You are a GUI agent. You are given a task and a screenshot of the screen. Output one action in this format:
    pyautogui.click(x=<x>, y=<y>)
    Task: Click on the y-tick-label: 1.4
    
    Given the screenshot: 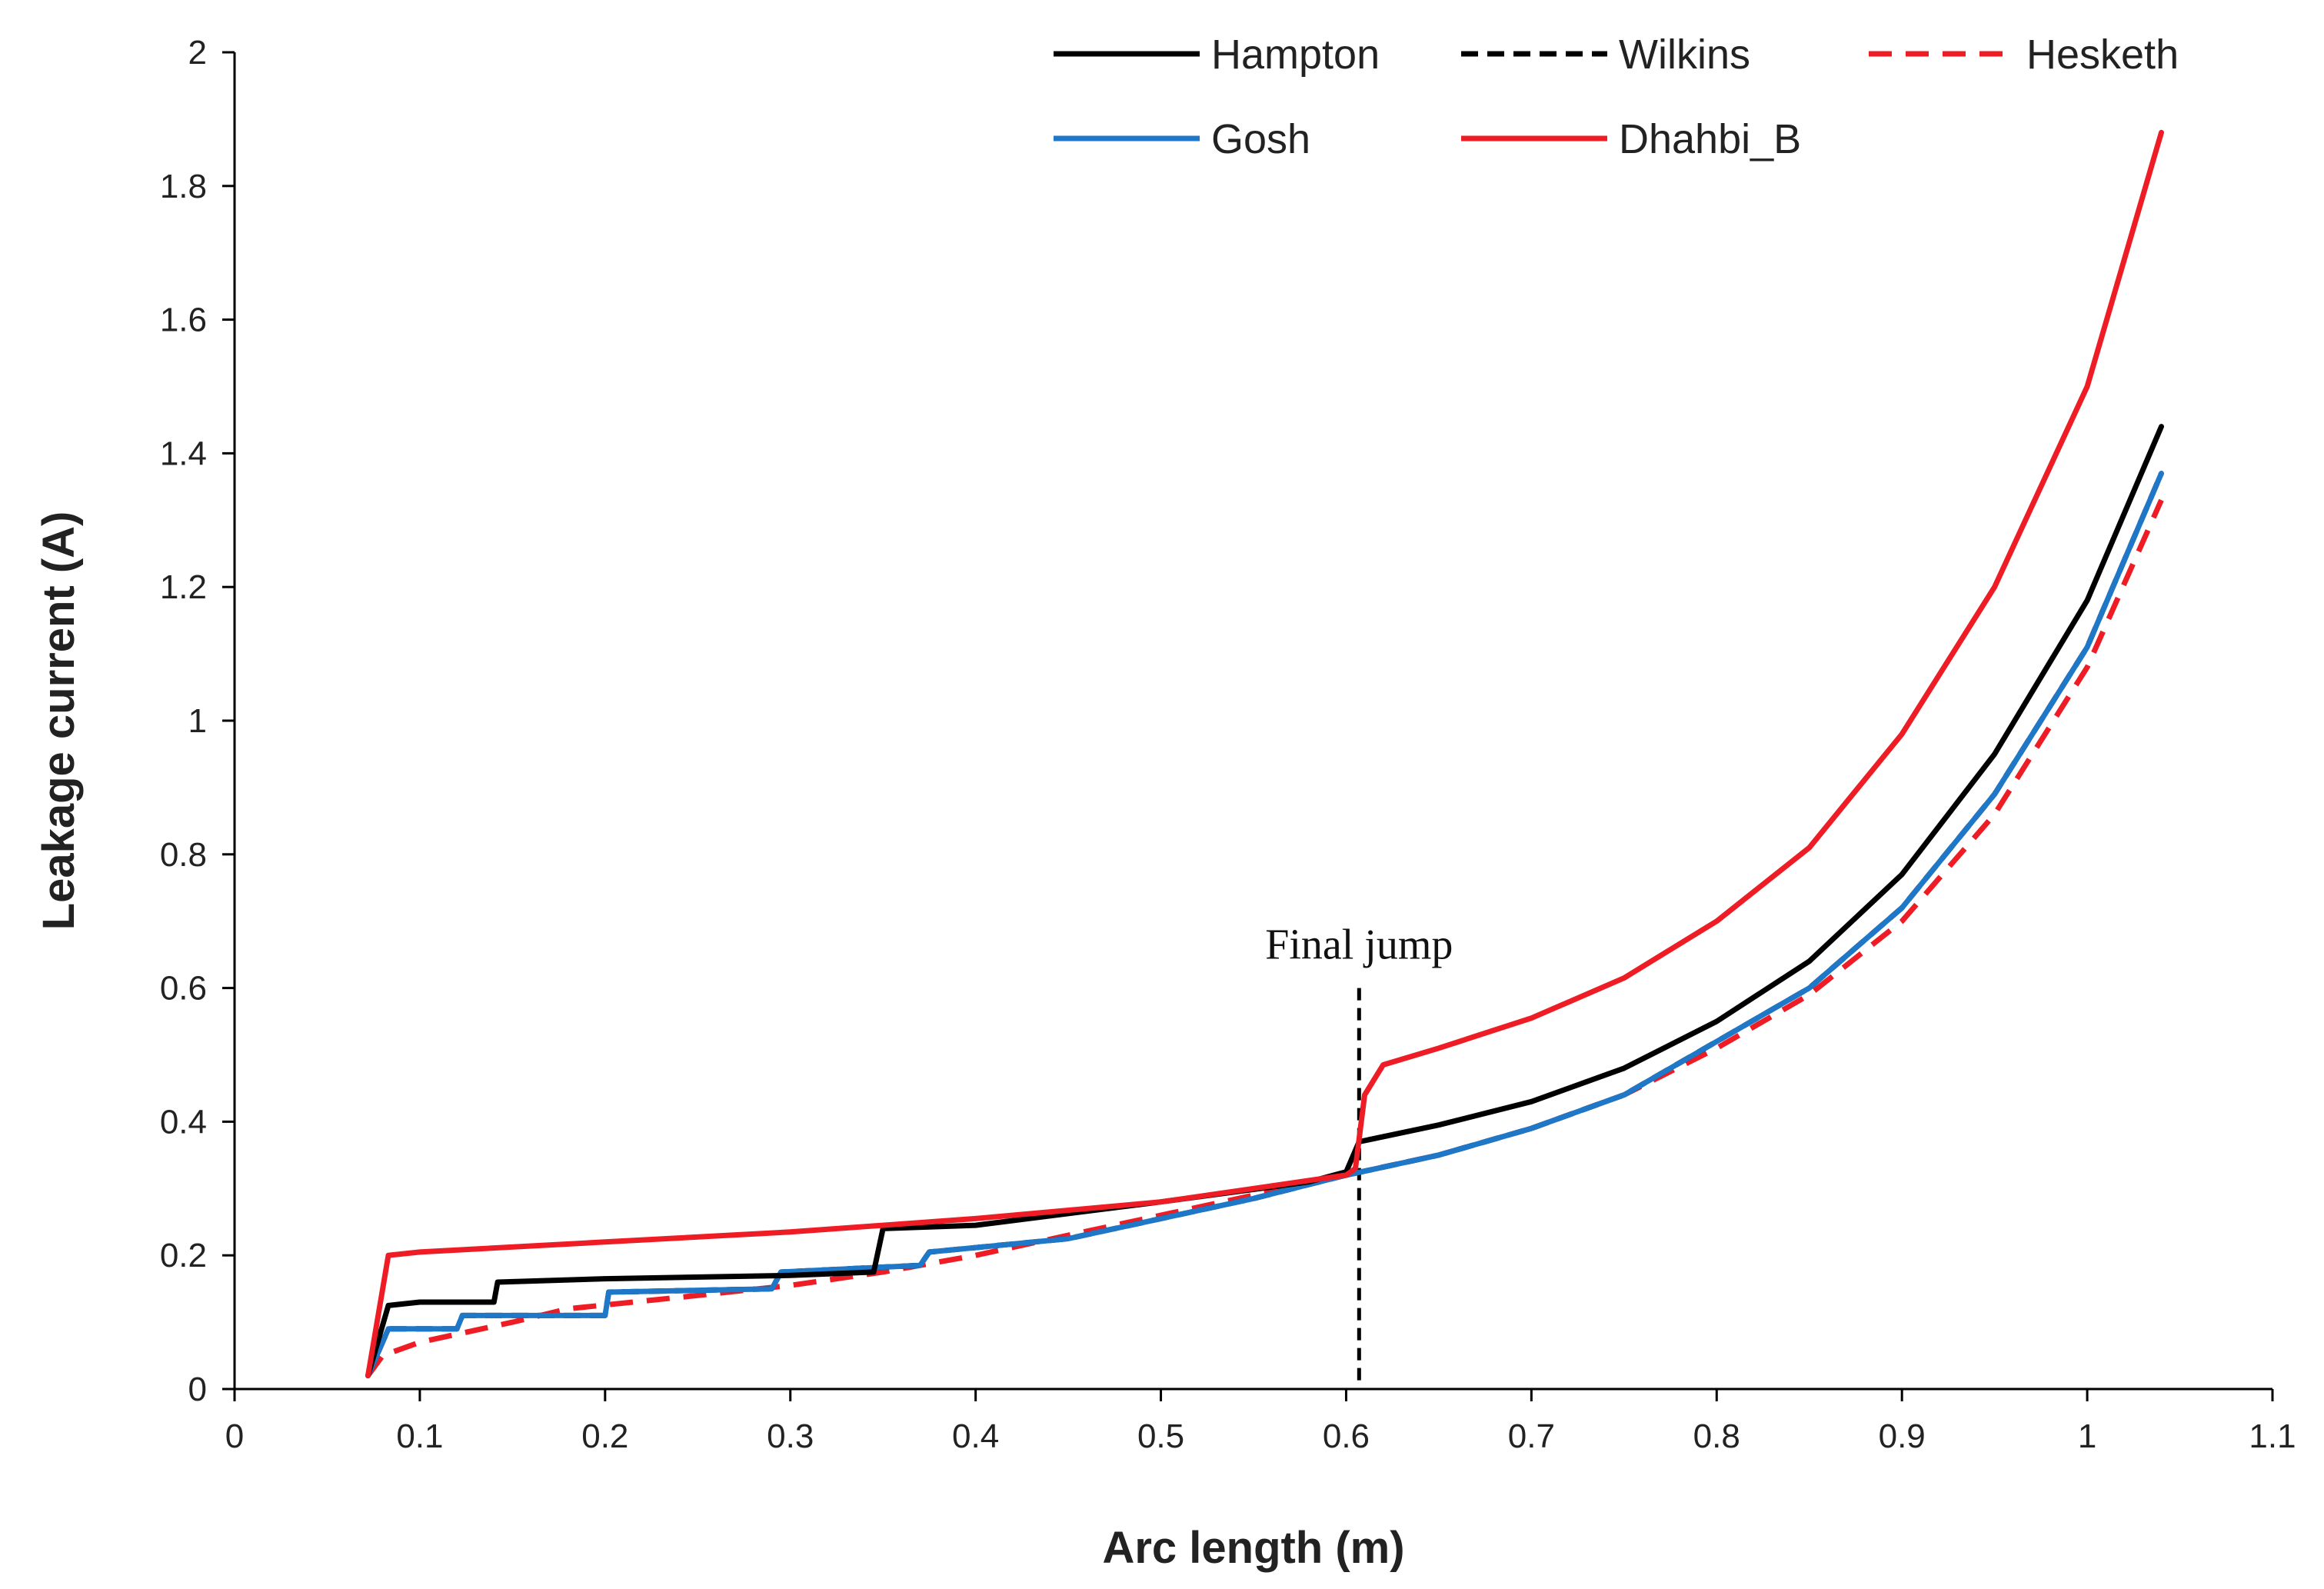 What is the action you would take?
    pyautogui.click(x=183, y=453)
    